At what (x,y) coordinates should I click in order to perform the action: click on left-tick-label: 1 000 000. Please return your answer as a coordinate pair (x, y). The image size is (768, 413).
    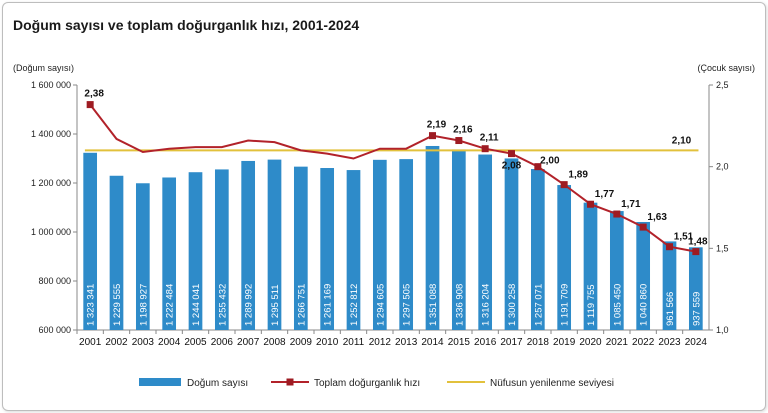
    Looking at the image, I should click on (51, 232).